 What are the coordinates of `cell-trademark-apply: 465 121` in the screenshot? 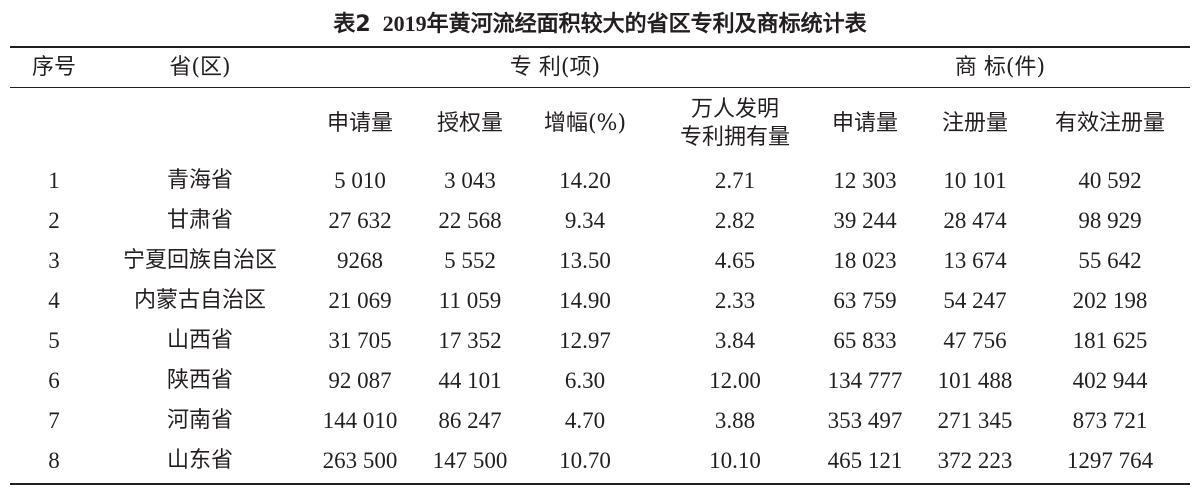 It's located at (865, 460).